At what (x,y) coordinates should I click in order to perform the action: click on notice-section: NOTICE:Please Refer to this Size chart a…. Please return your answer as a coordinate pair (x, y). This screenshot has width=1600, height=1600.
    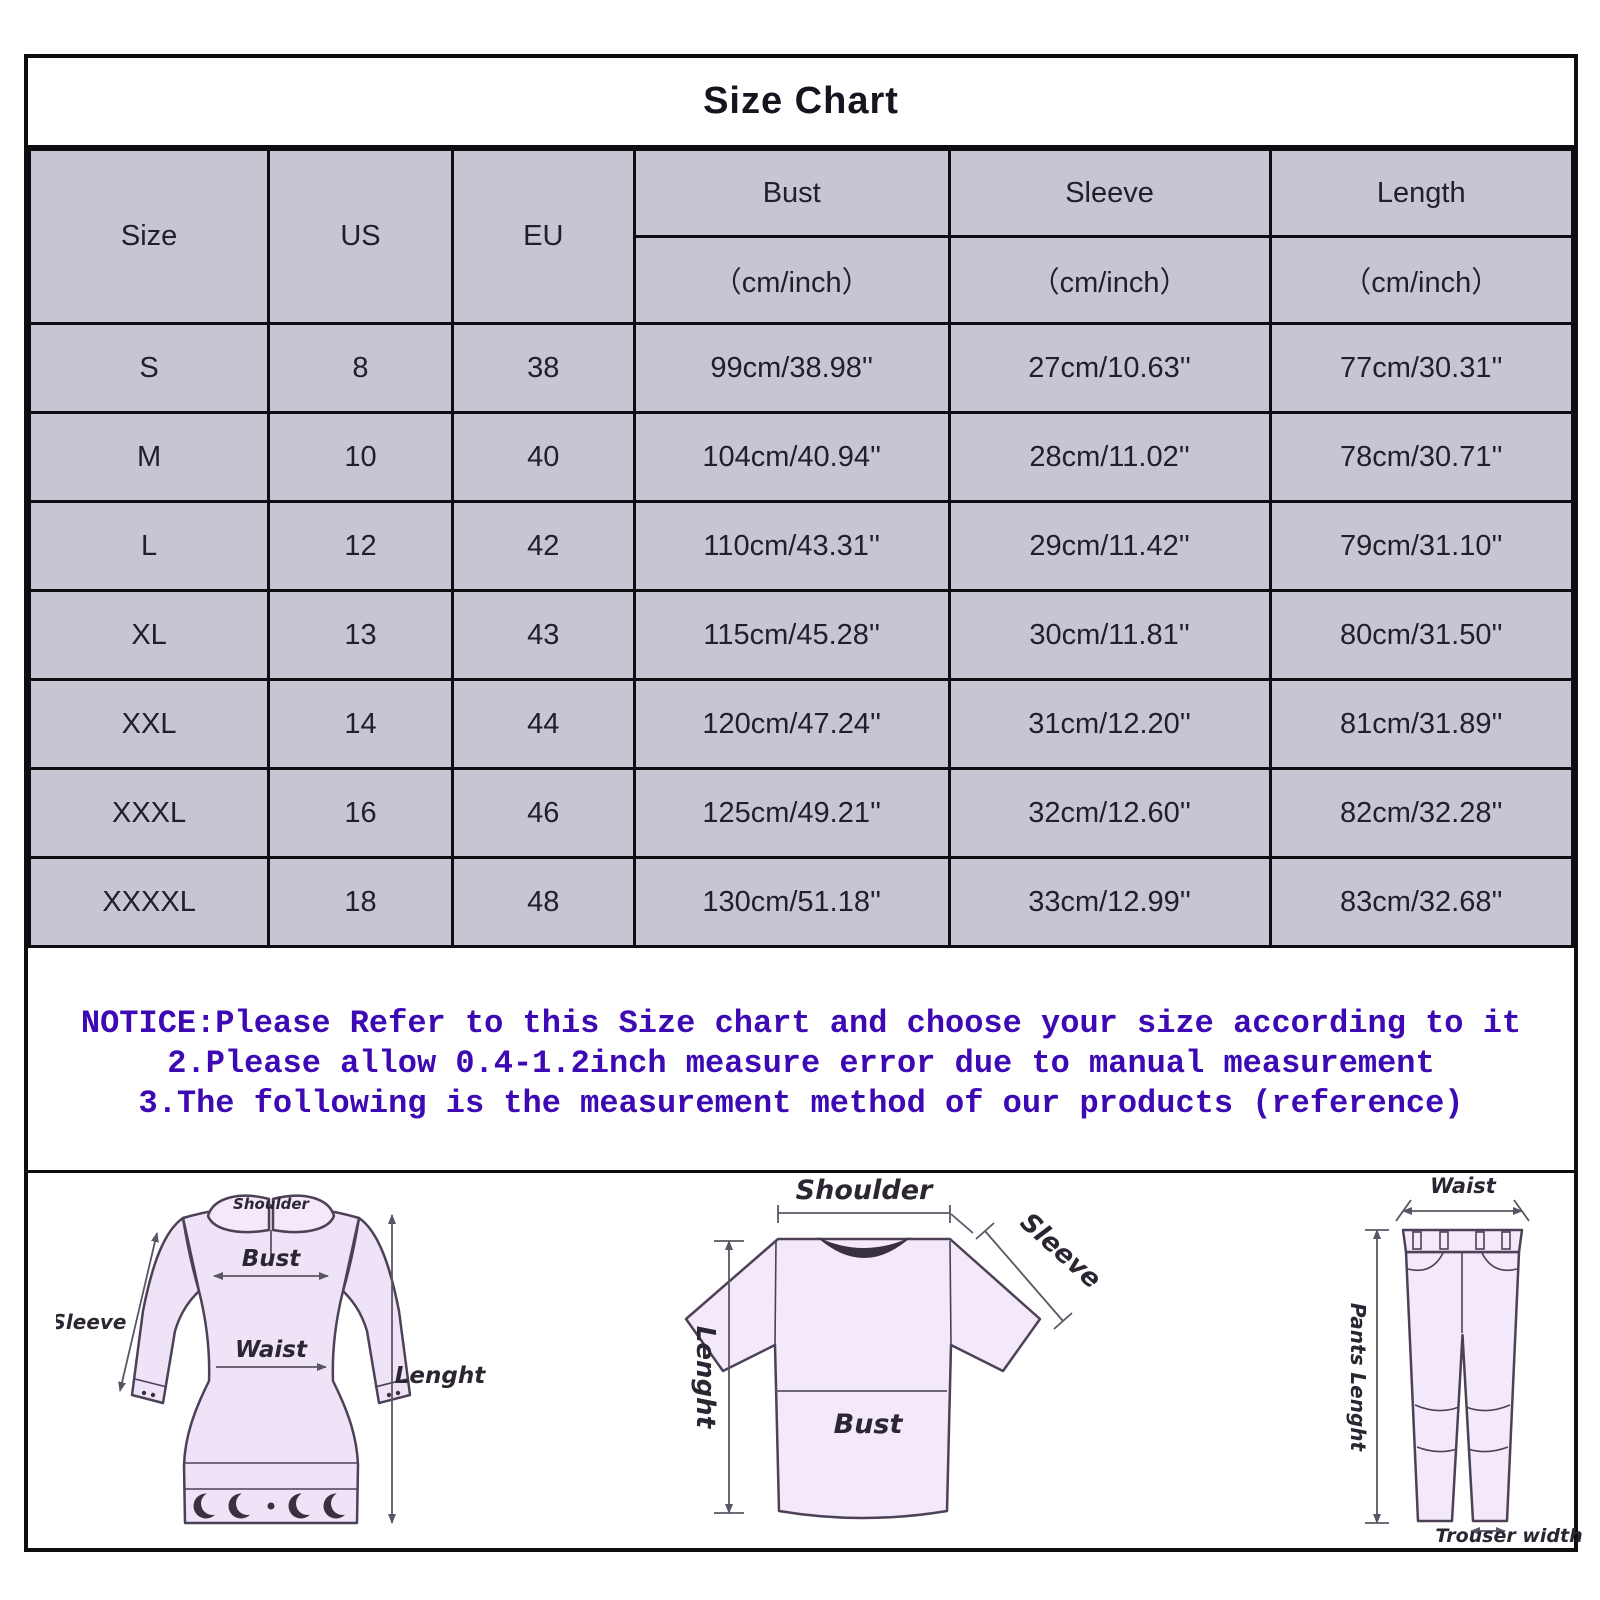
    Looking at the image, I should click on (801, 1059).